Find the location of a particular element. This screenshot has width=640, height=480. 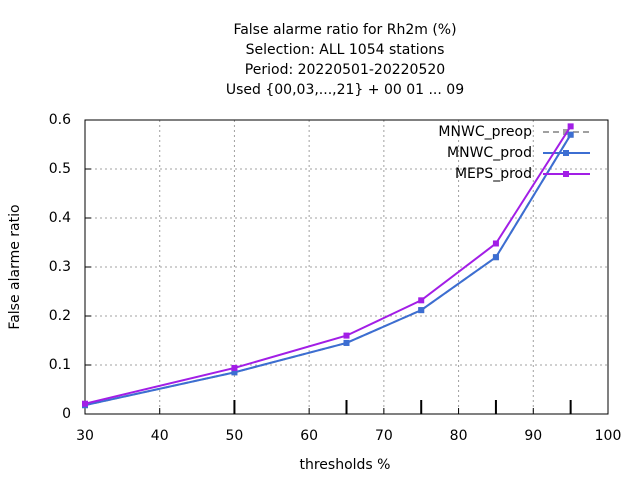

y-tick-label: 0.4 is located at coordinates (60, 218).